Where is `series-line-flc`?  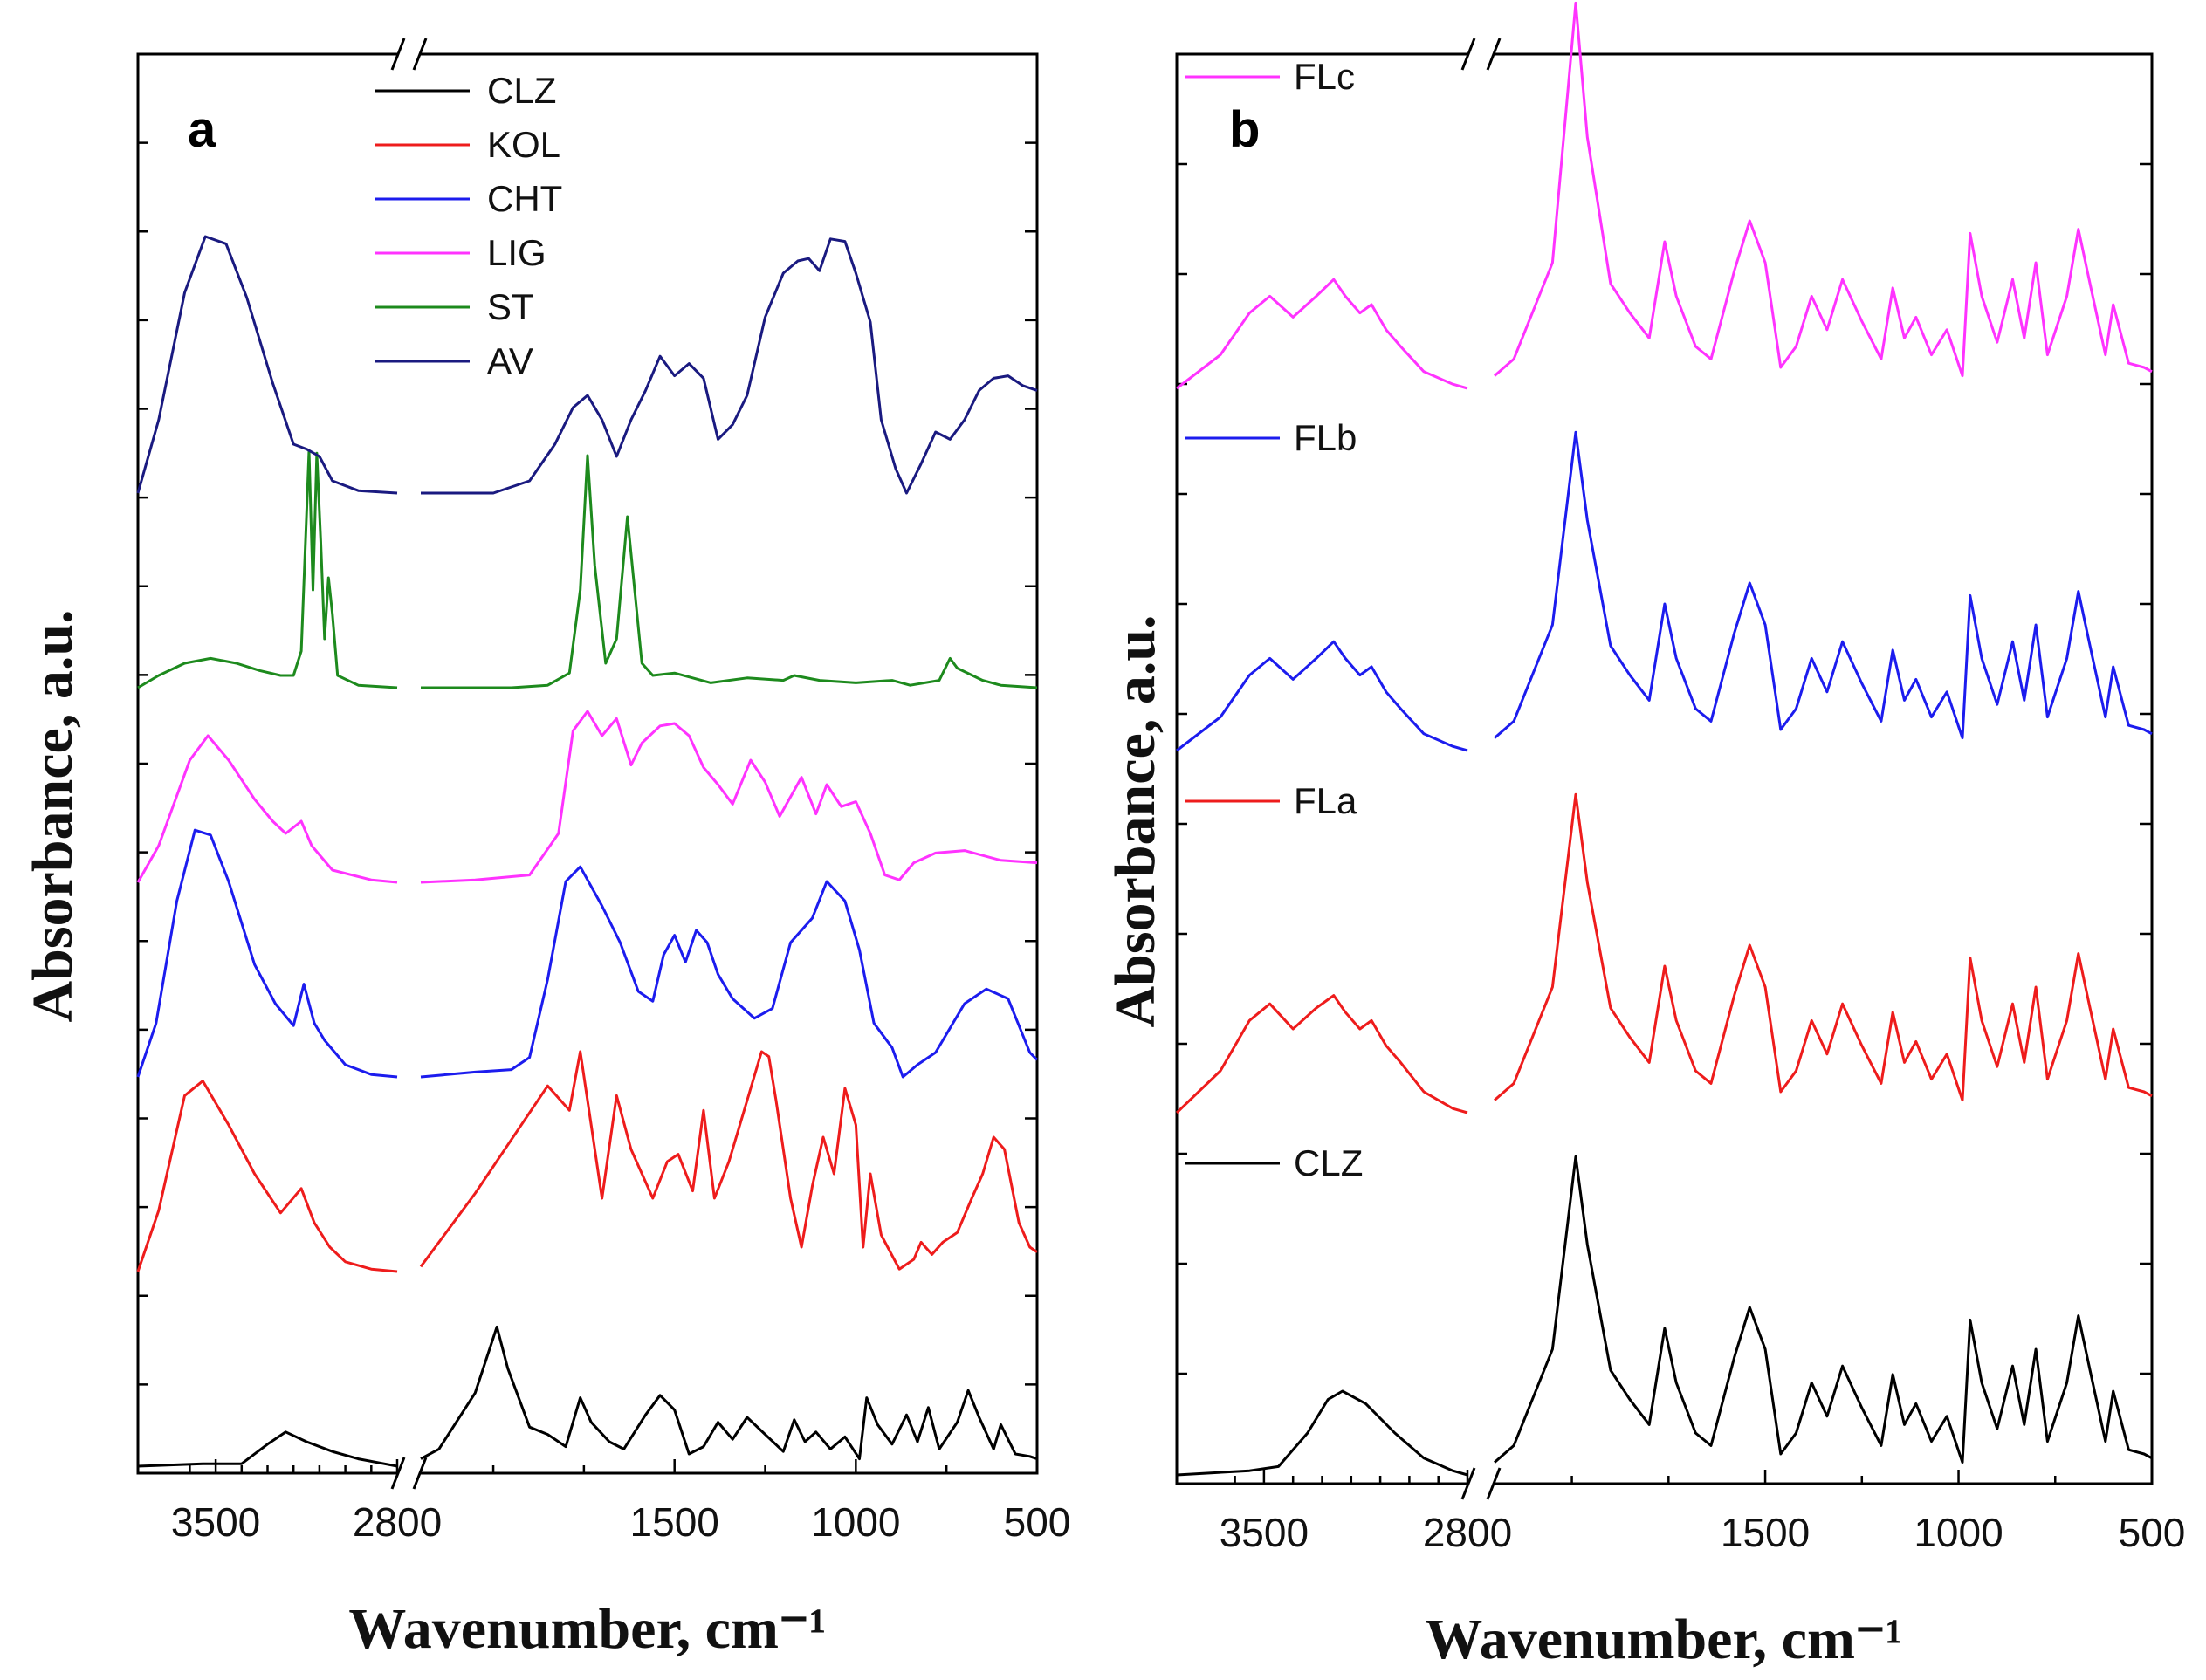 series-line-flc is located at coordinates (1664, 195).